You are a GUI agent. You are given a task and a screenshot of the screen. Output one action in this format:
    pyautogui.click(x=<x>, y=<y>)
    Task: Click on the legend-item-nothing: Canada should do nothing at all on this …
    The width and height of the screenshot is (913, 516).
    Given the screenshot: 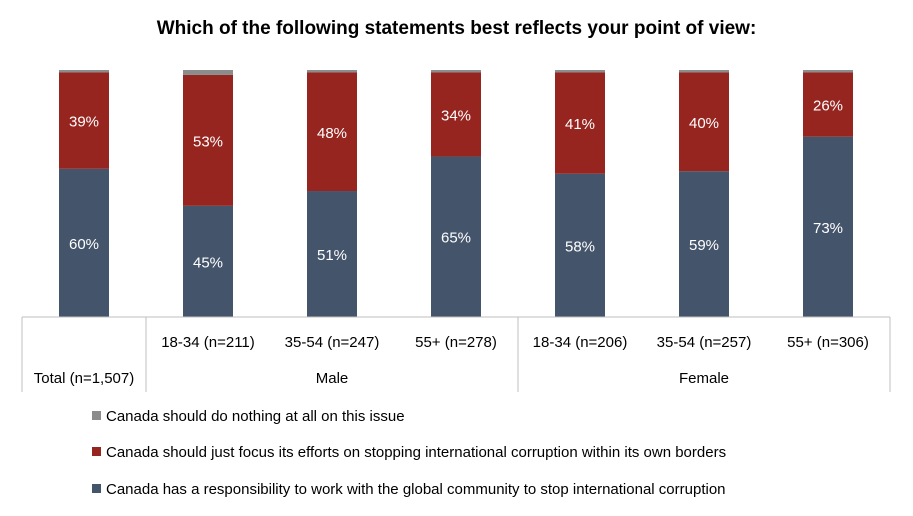 What is the action you would take?
    pyautogui.click(x=248, y=417)
    